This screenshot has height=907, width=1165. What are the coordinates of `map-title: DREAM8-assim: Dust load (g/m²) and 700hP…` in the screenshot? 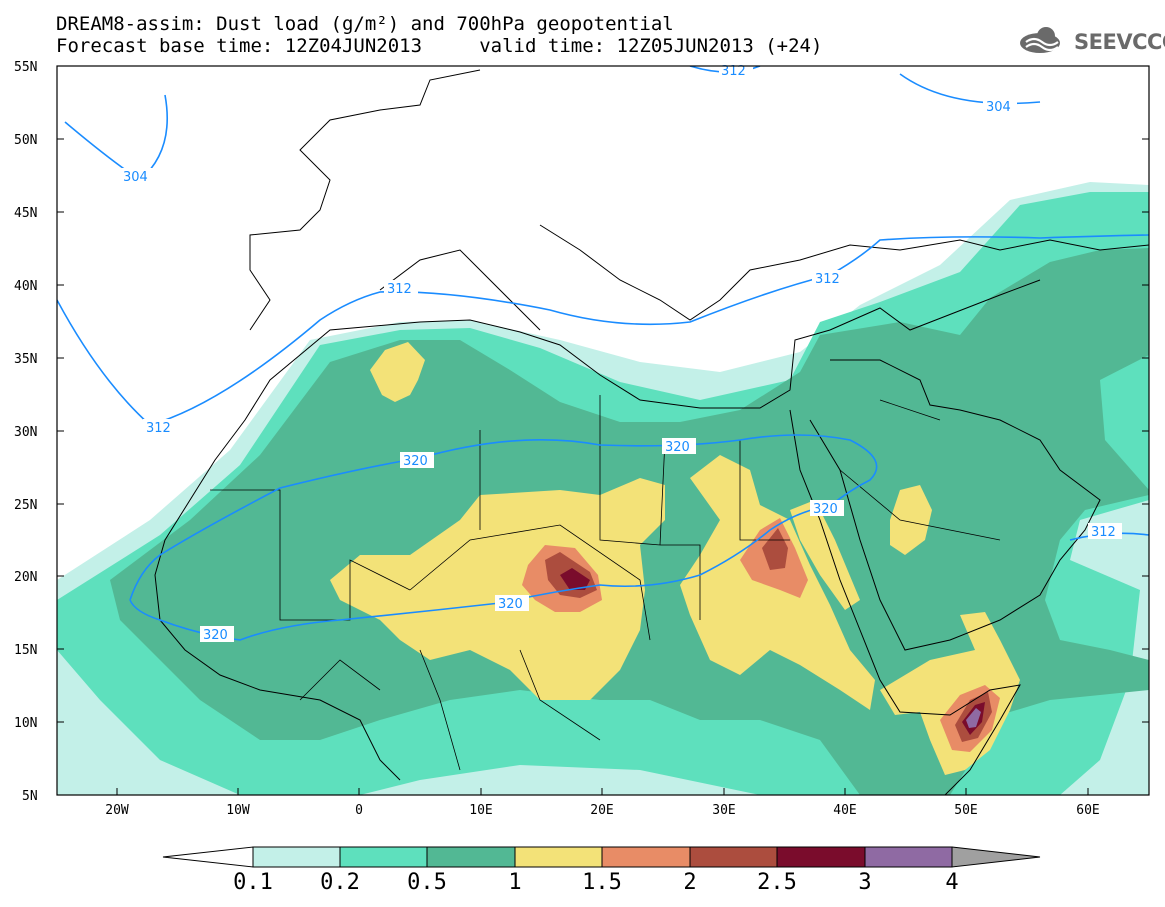 It's located at (365, 24).